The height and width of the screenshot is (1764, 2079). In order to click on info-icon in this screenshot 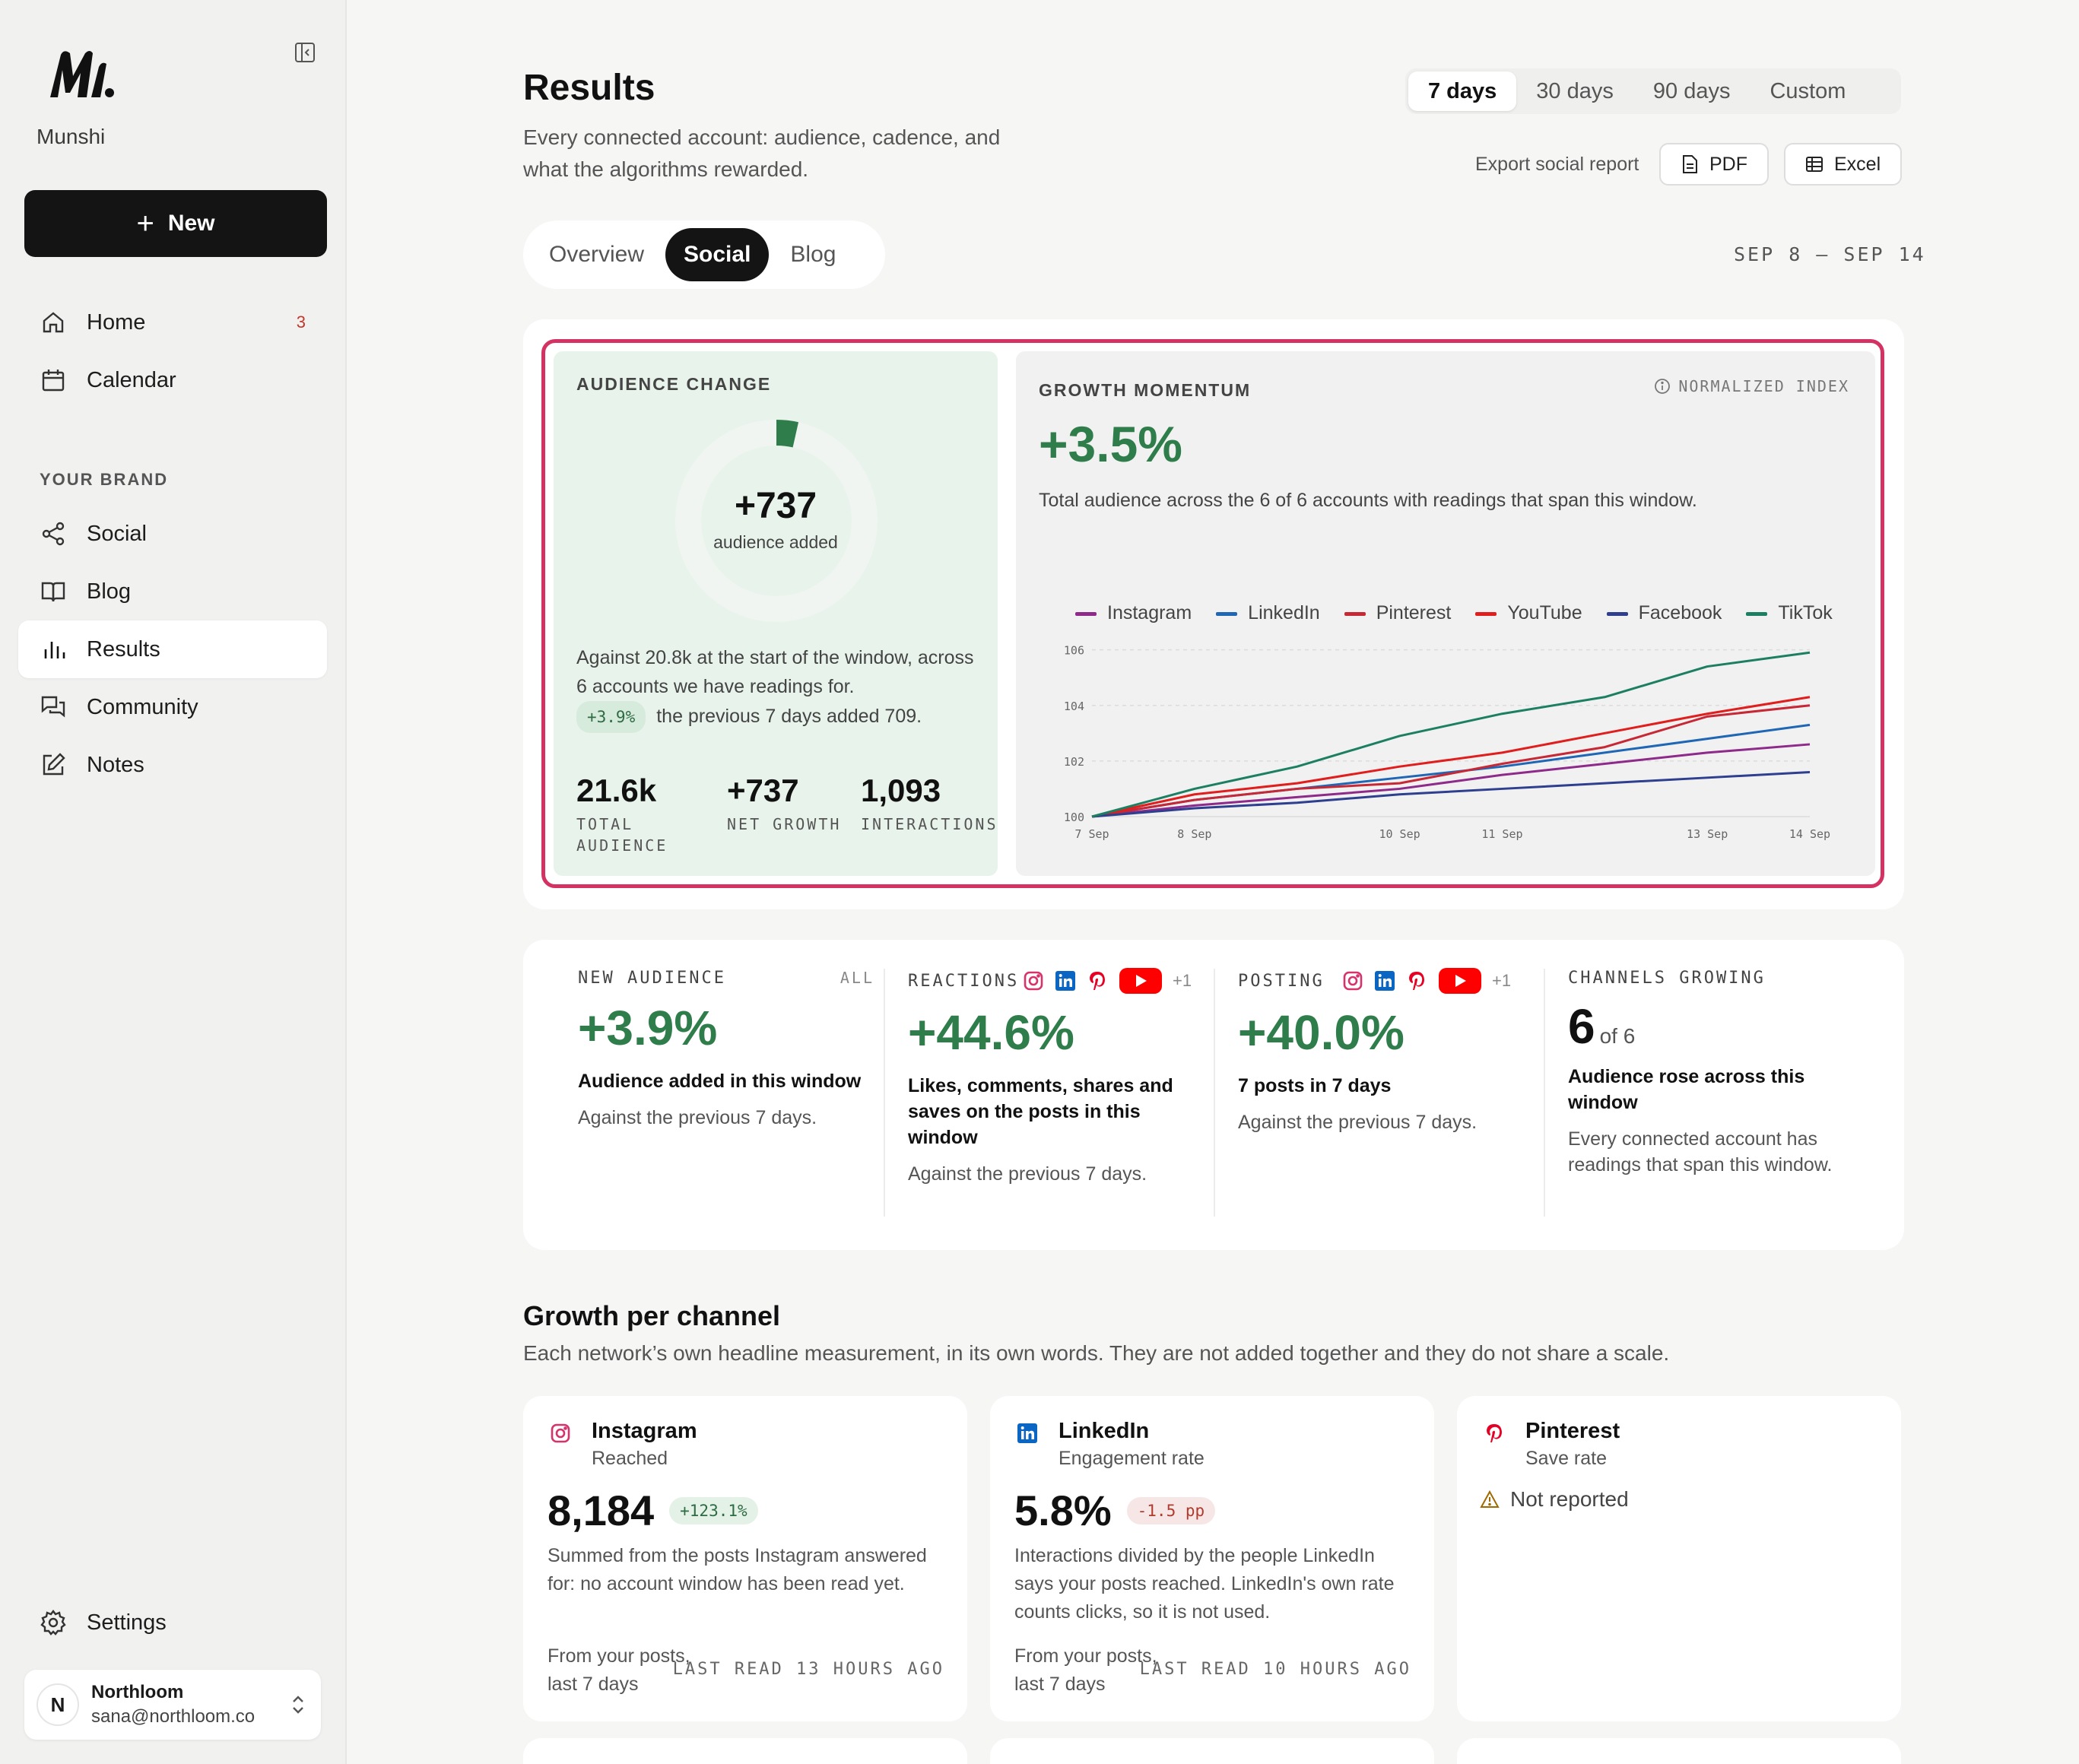, I will do `click(1663, 387)`.